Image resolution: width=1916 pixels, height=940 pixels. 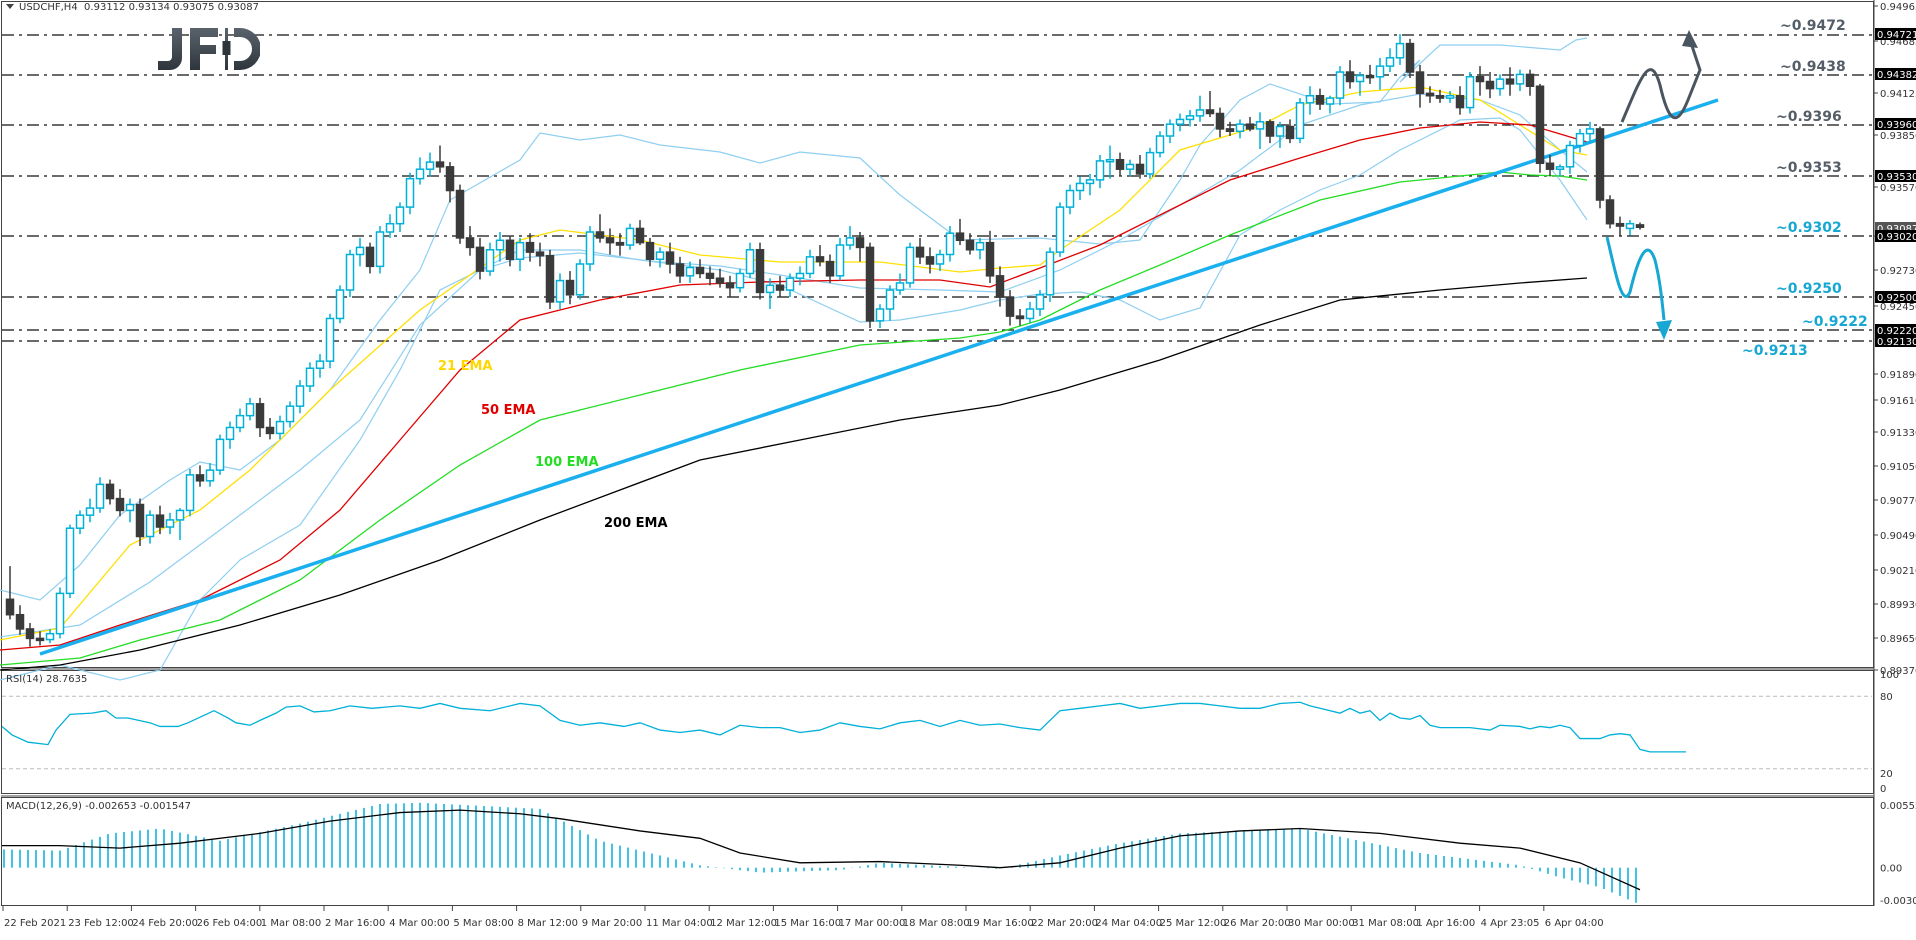 I want to click on time-tick-label: 17 Mar 00:00, so click(x=872, y=923).